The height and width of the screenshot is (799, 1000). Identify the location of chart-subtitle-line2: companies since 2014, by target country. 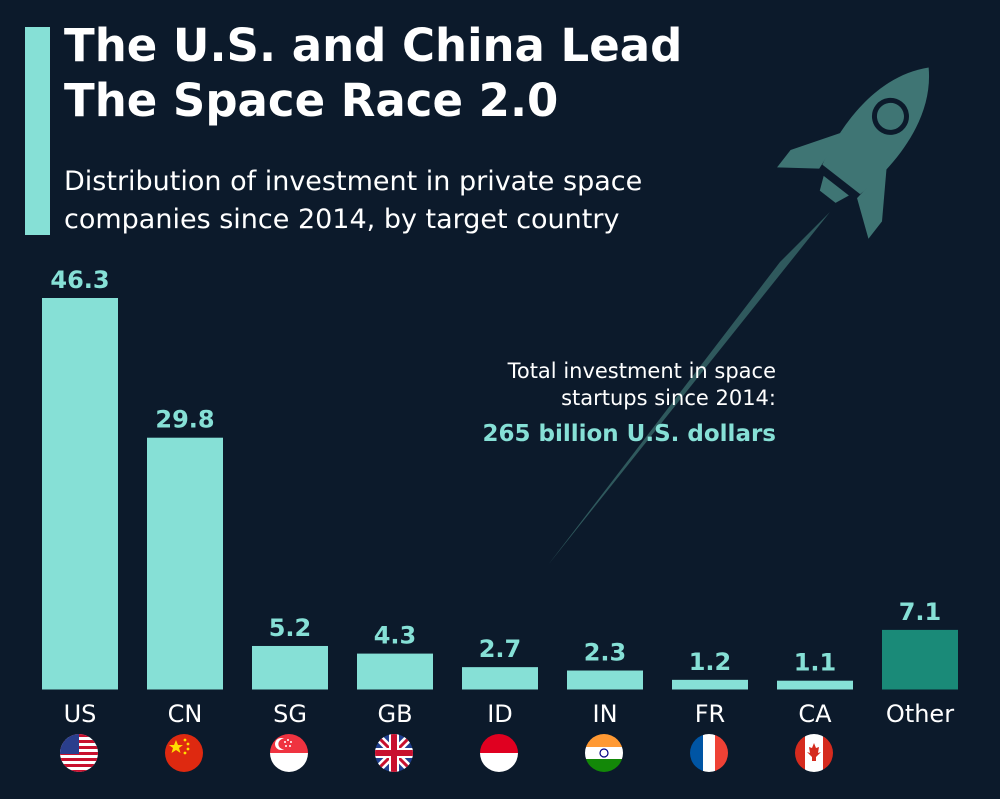
(342, 219).